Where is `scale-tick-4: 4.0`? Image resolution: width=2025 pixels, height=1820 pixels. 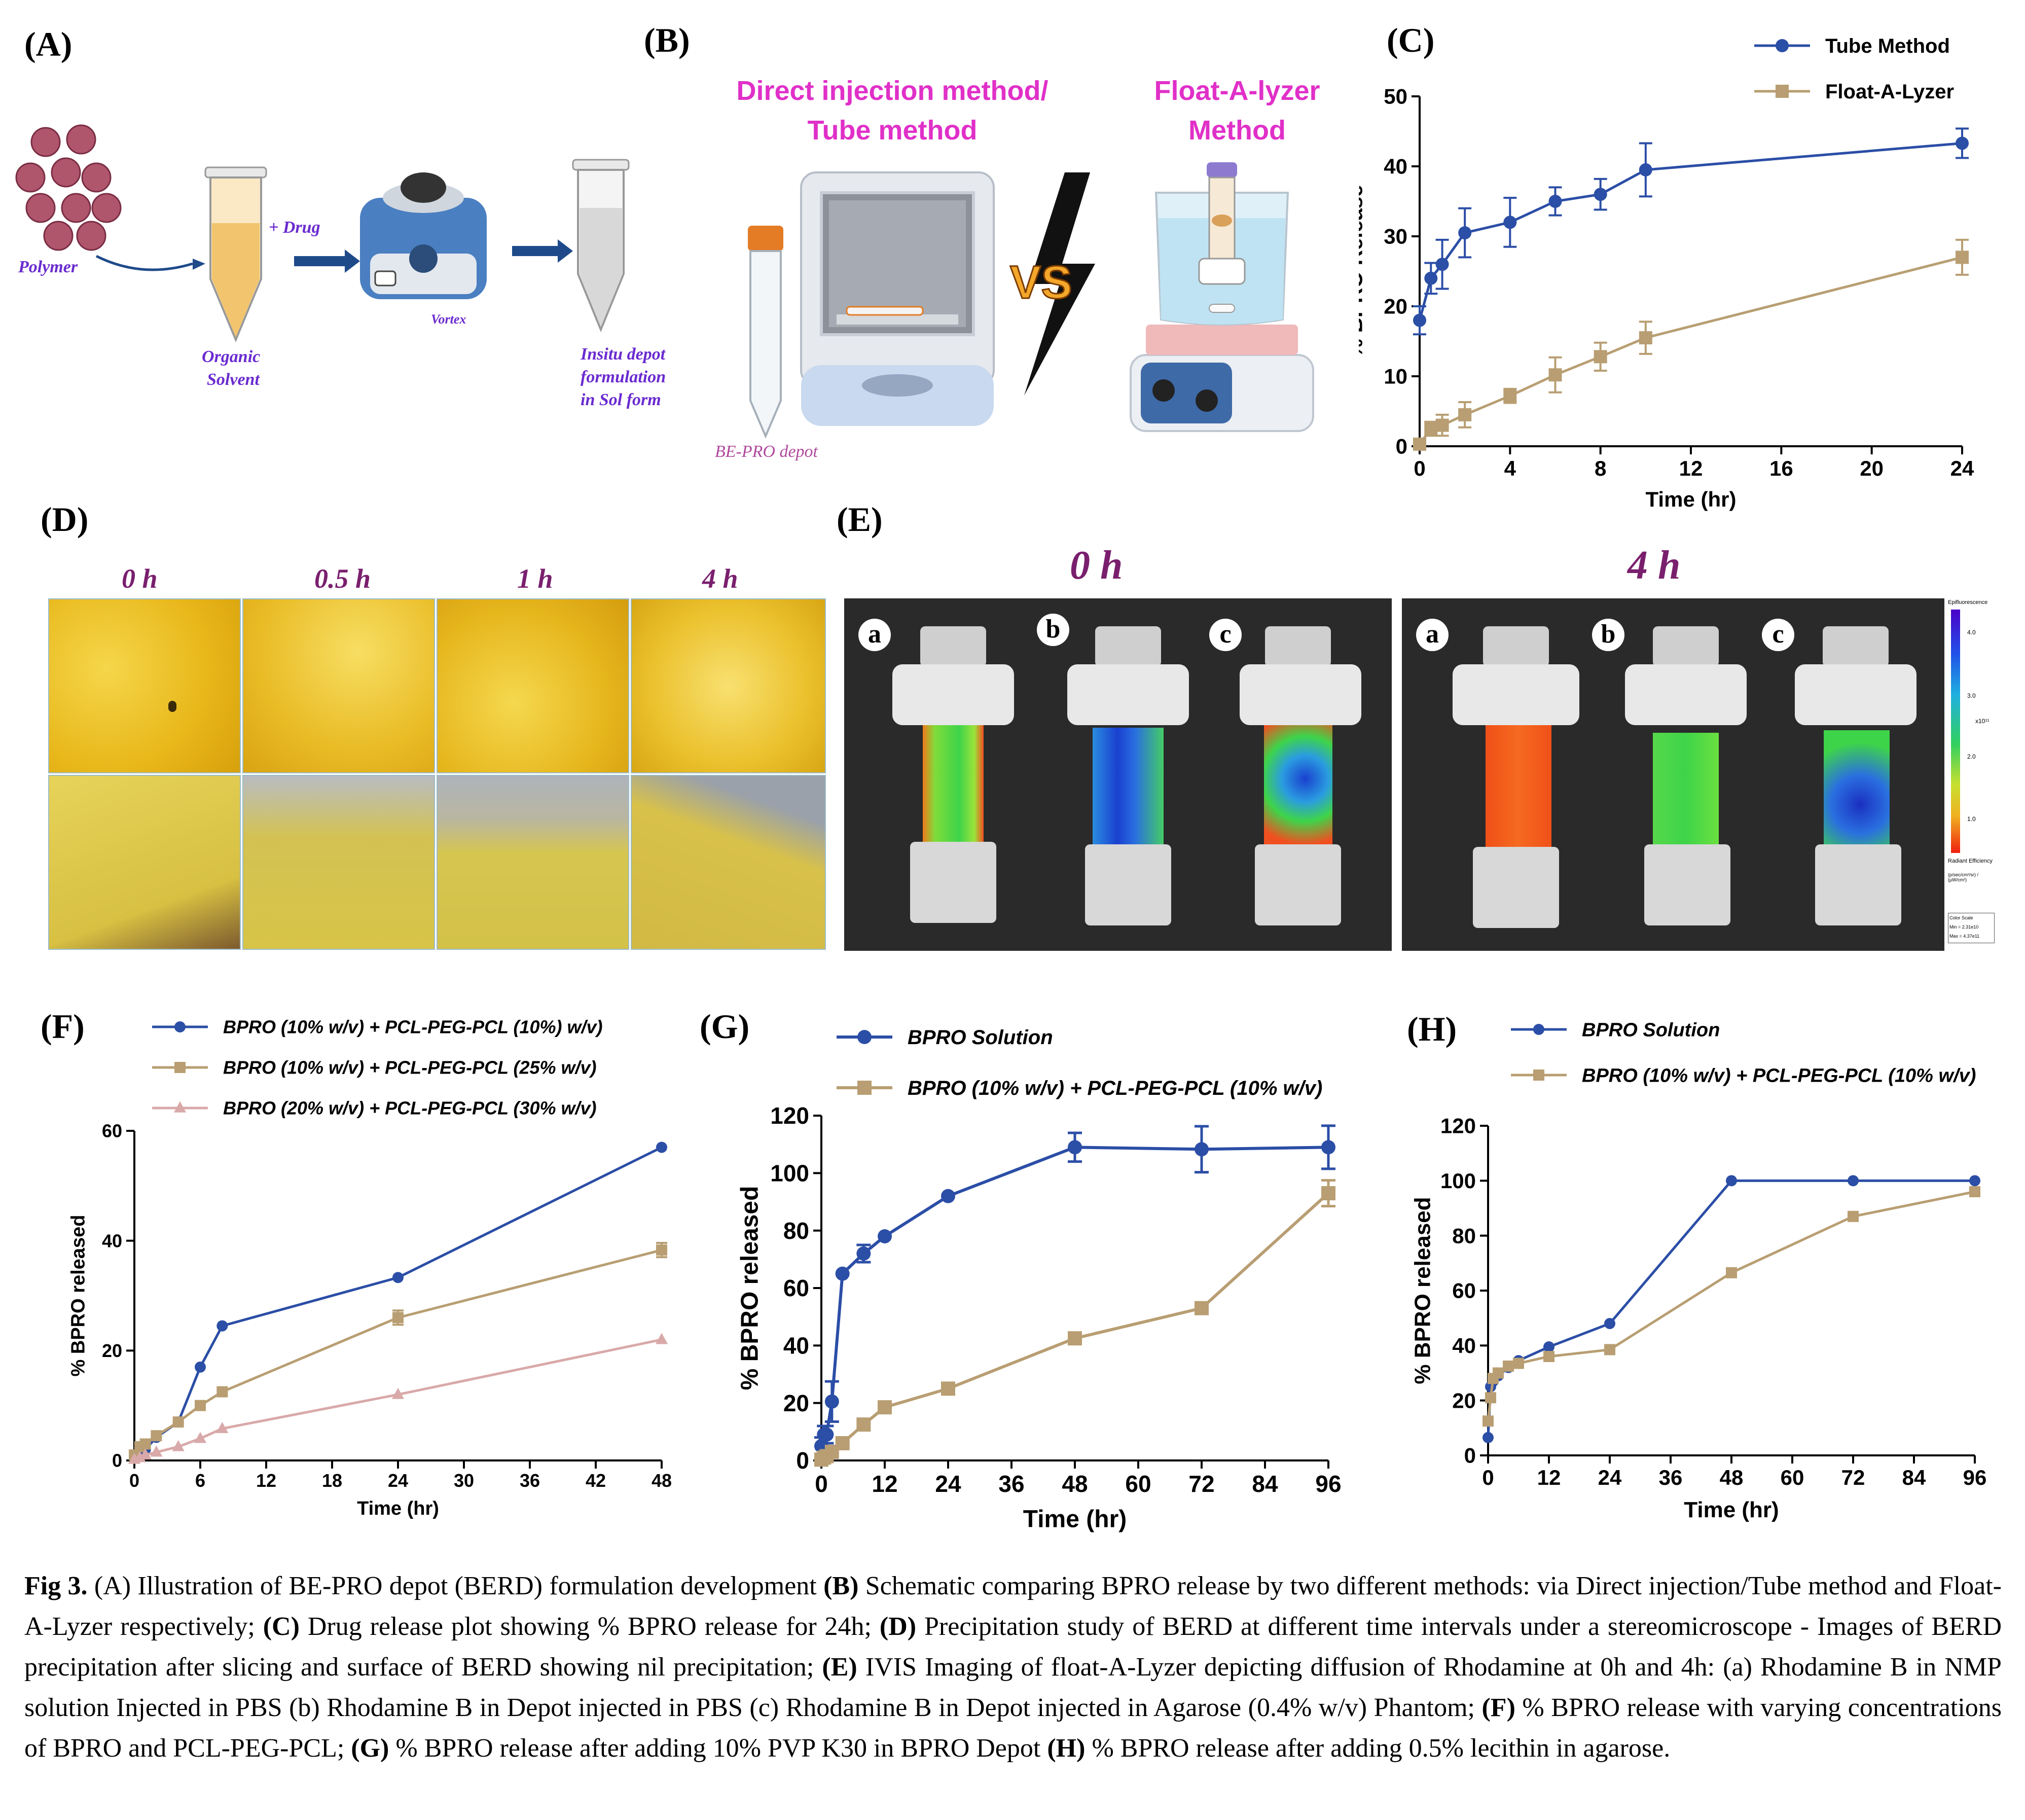
scale-tick-4: 4.0 is located at coordinates (1972, 632).